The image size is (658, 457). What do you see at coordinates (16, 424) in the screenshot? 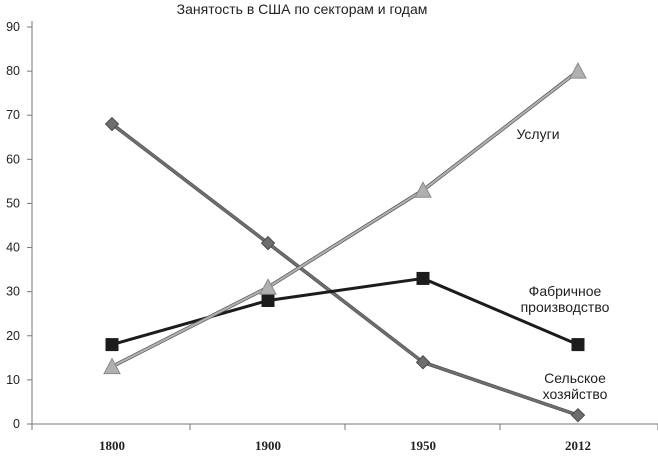
I see `y-tick-label: 0` at bounding box center [16, 424].